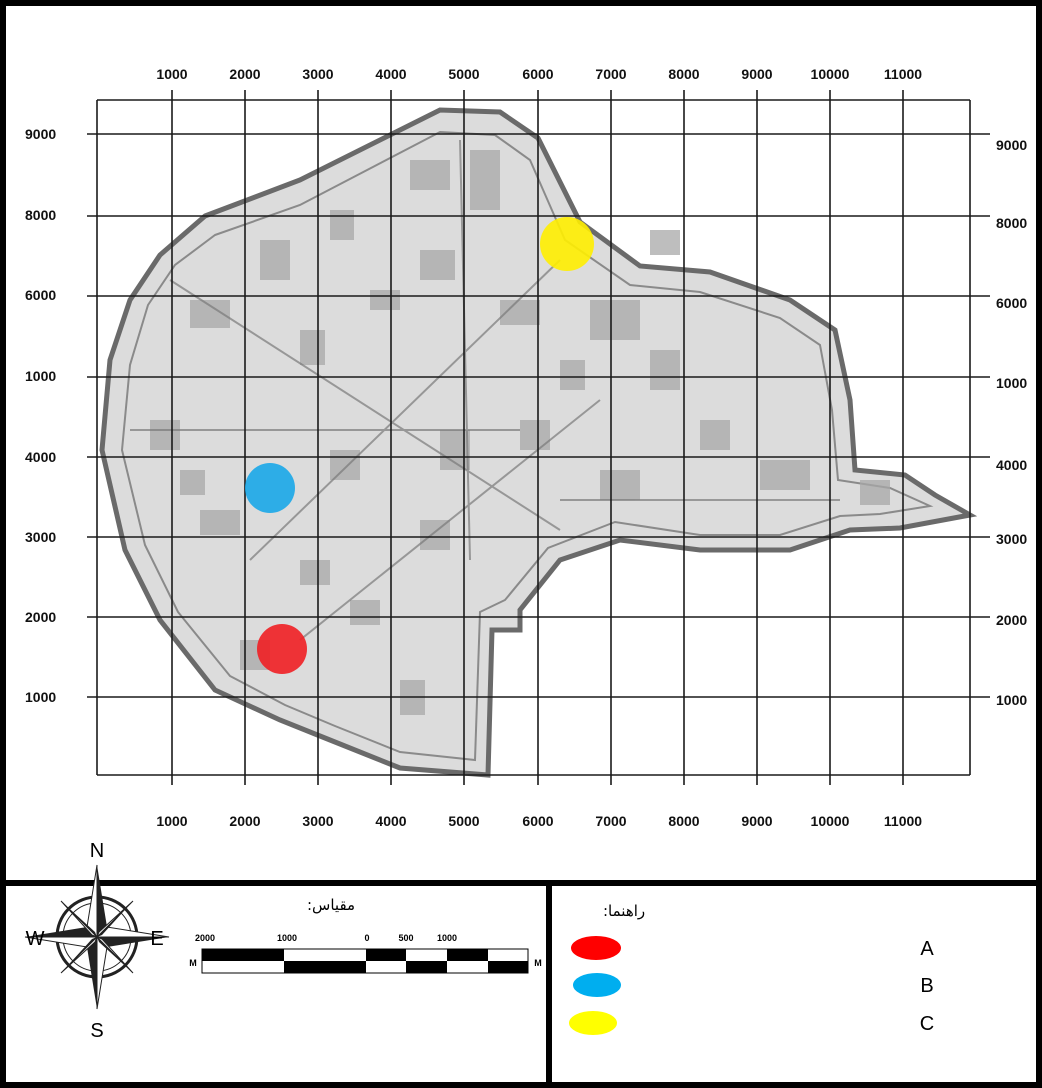 The width and height of the screenshot is (1042, 1088). I want to click on x-tick-bottom: 10000, so click(830, 821).